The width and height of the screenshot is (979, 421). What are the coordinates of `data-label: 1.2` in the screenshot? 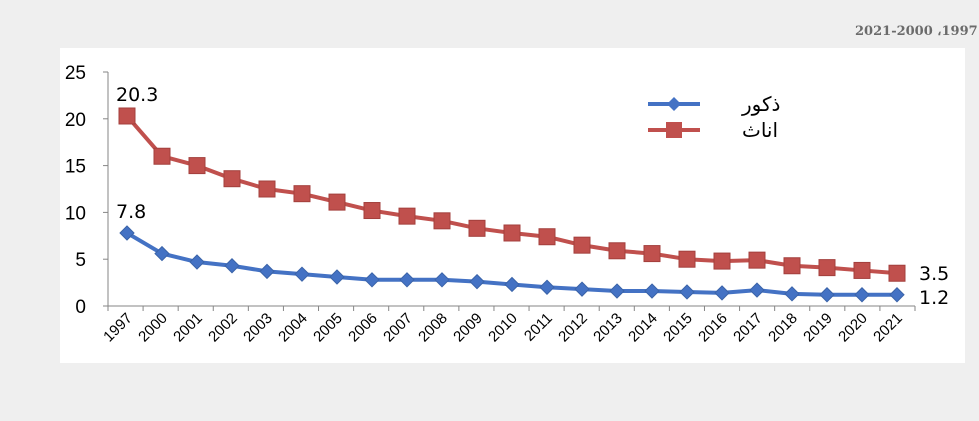 It's located at (934, 298).